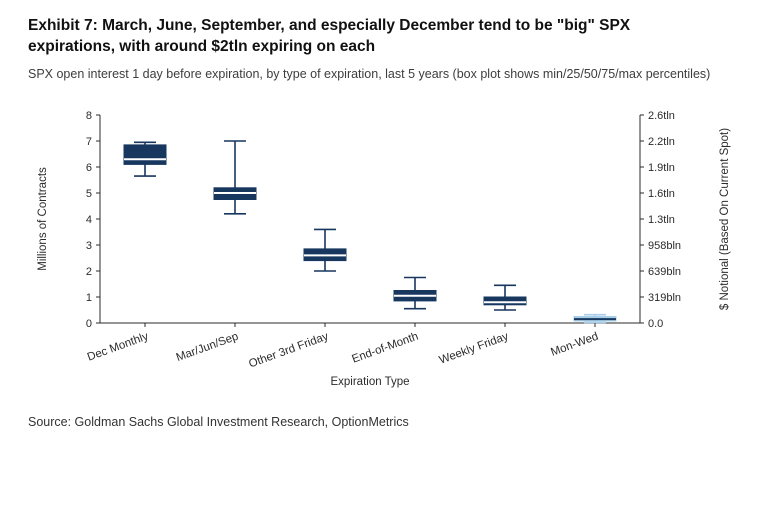 This screenshot has width=776, height=517. Describe the element at coordinates (369, 382) in the screenshot. I see `x-axis-title: Expiration Type` at that location.